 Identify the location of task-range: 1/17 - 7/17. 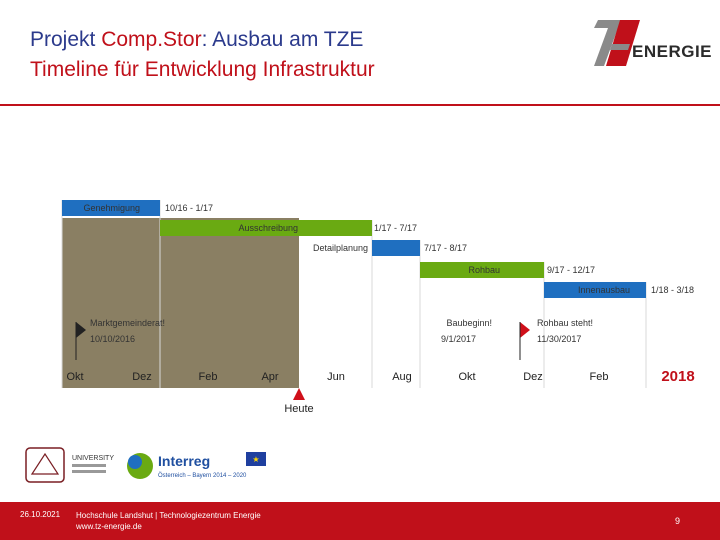
(395, 228).